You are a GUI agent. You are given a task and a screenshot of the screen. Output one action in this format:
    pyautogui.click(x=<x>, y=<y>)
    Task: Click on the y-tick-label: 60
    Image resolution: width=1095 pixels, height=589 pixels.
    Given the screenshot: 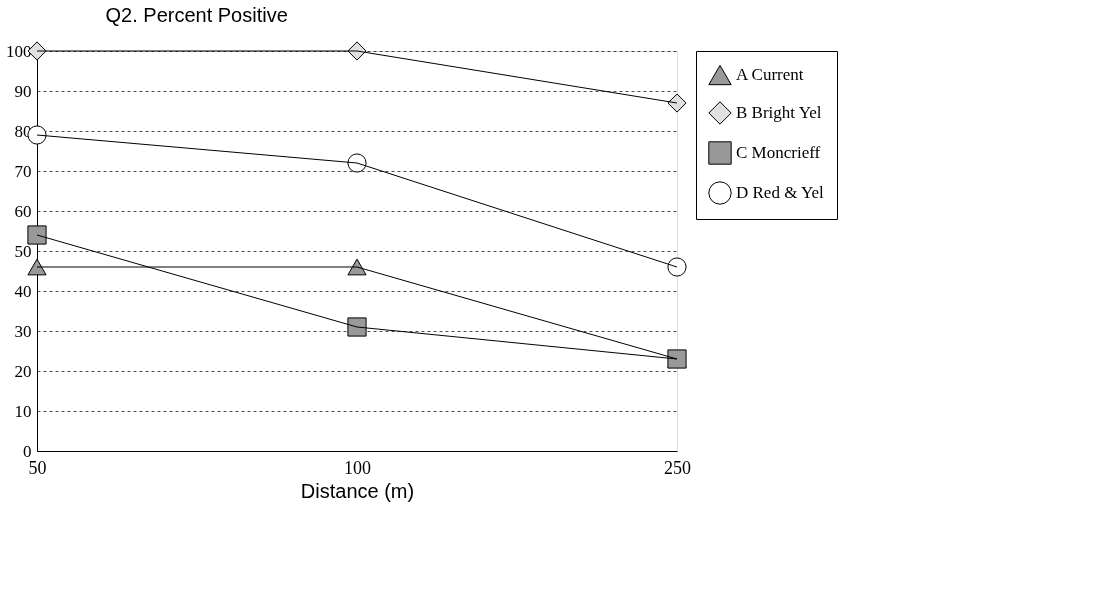 What is the action you would take?
    pyautogui.click(x=23, y=211)
    